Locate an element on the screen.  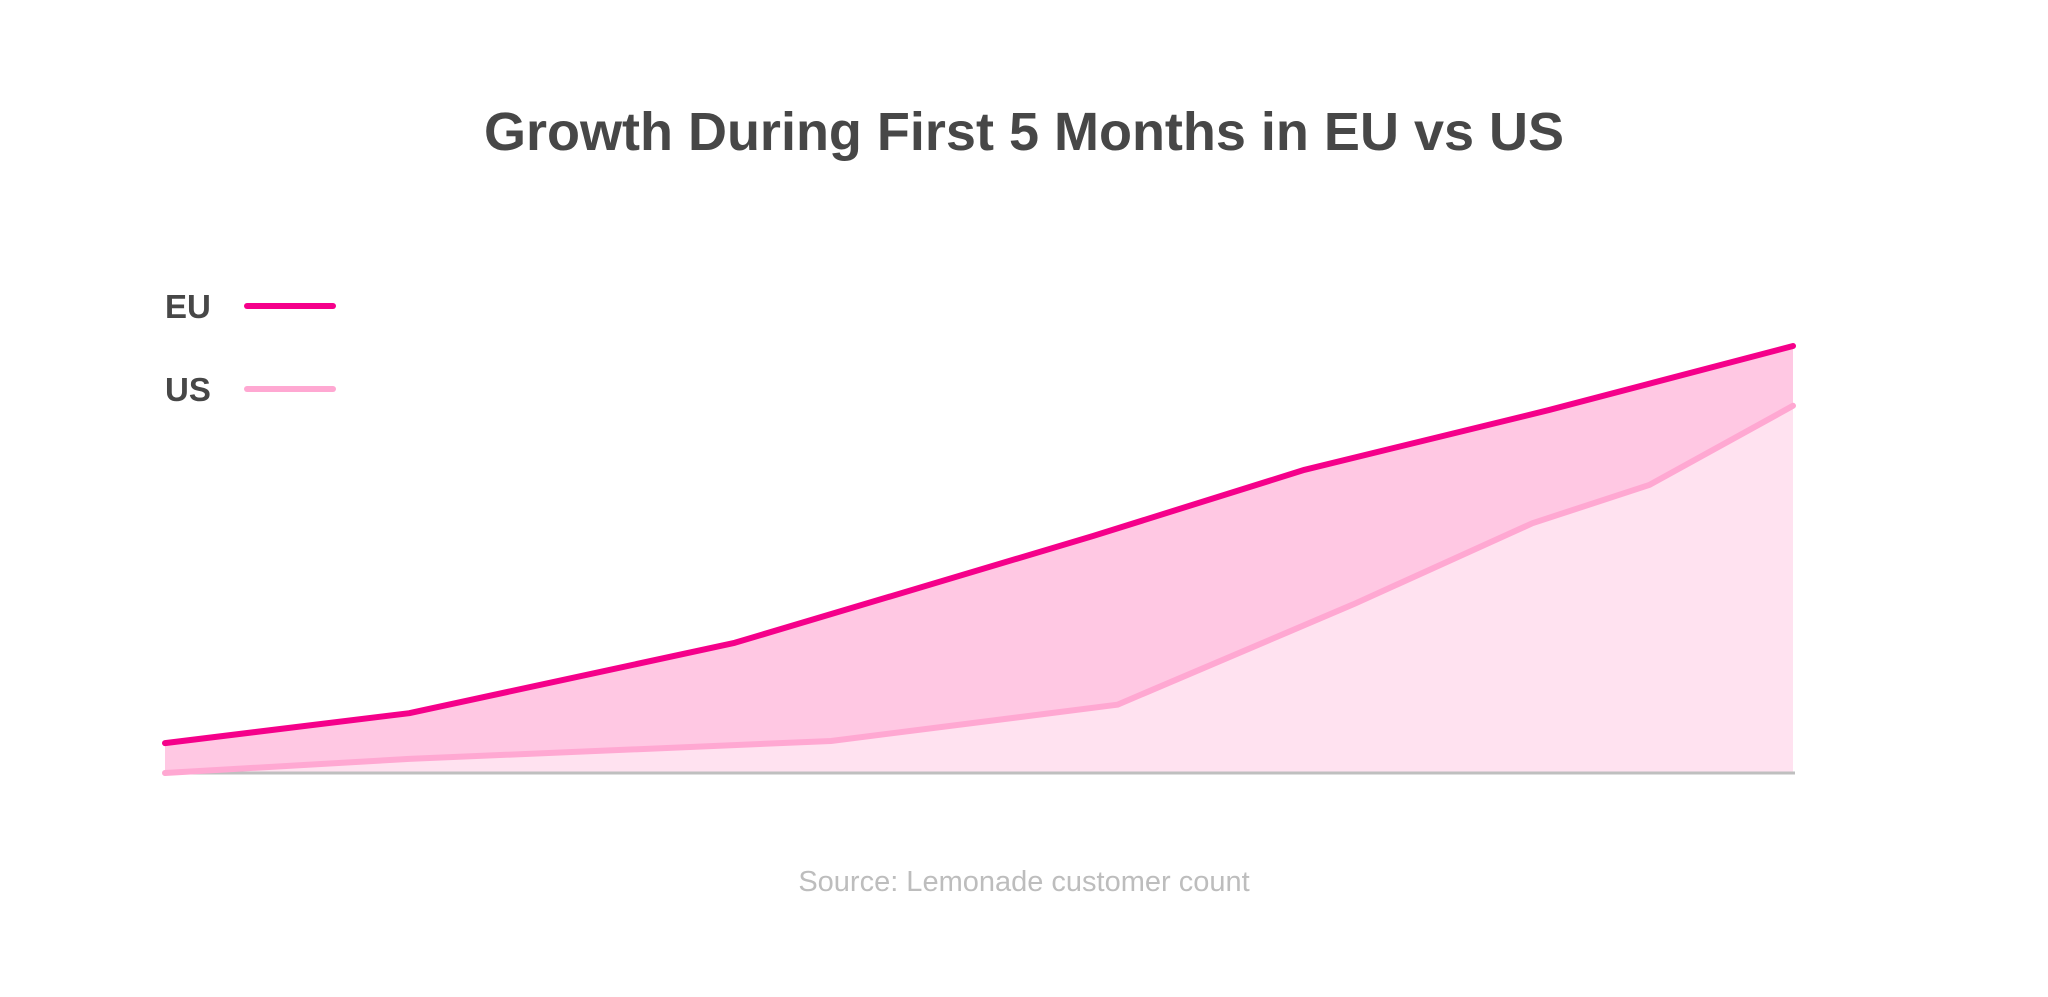
source-note: Source: Lemonade customer count is located at coordinates (1023, 882).